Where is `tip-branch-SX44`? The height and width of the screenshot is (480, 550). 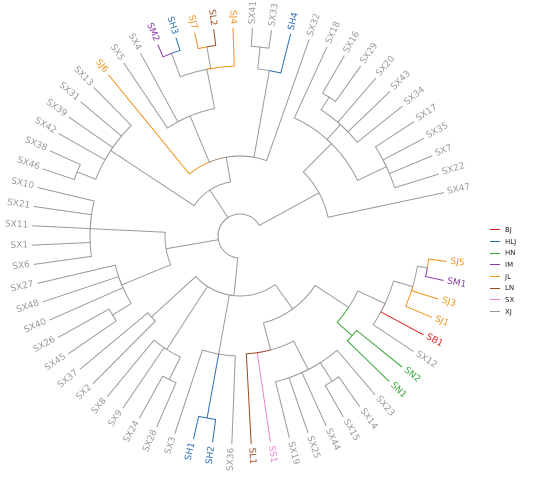 tip-branch-SX44 is located at coordinates (314, 399).